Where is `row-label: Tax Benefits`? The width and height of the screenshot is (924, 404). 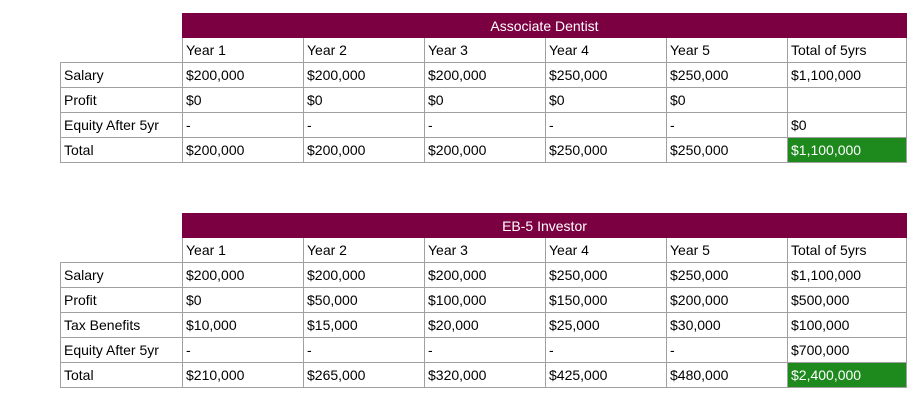
row-label: Tax Benefits is located at coordinates (121, 325).